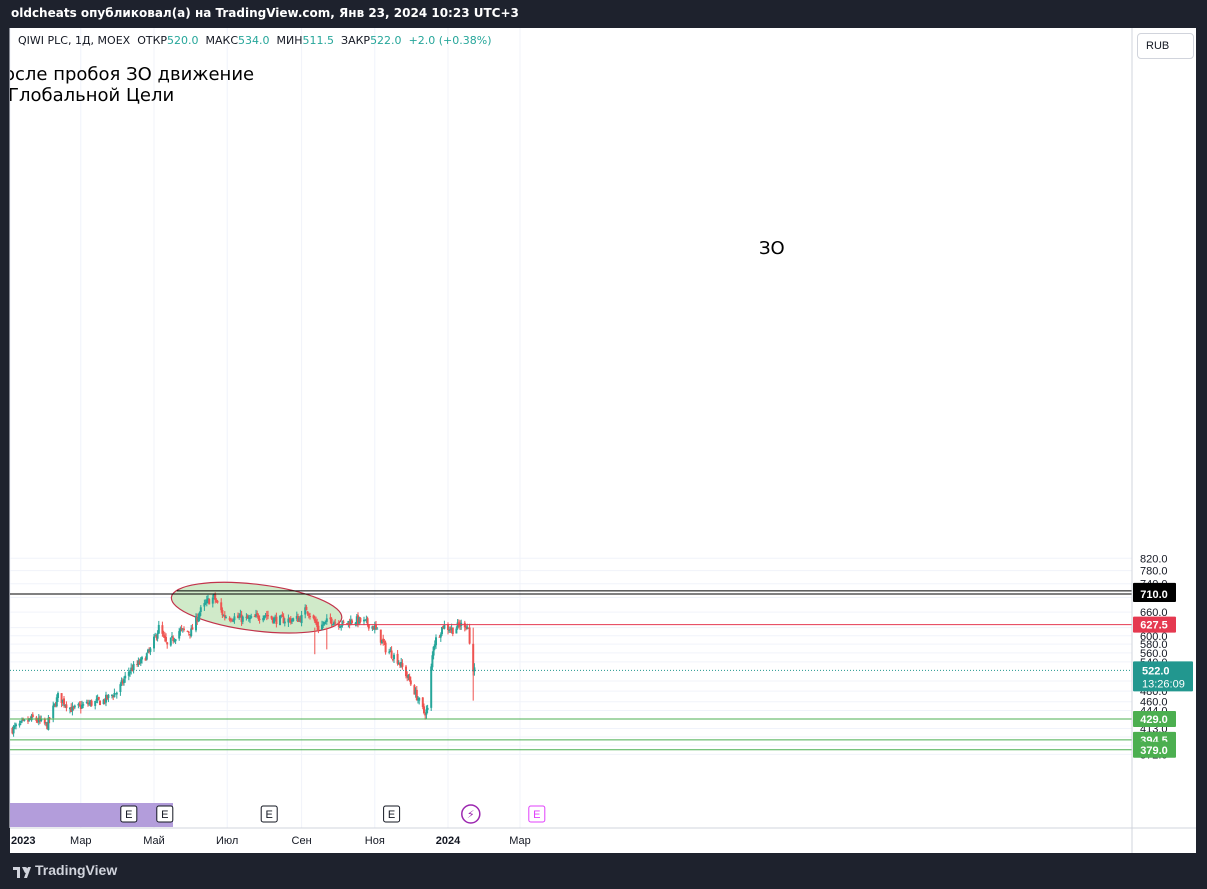 This screenshot has width=1207, height=889. Describe the element at coordinates (302, 841) in the screenshot. I see `time-tick-label: Сен` at that location.